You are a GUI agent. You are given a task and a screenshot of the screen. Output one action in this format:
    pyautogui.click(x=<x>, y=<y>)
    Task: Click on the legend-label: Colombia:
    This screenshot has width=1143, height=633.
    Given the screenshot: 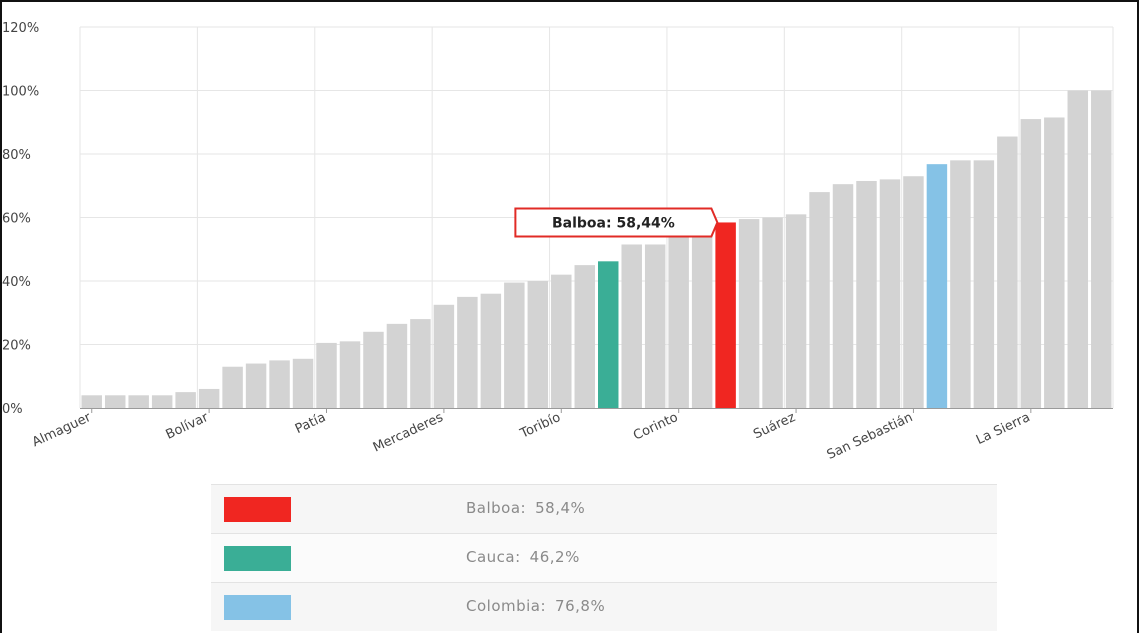 What is the action you would take?
    pyautogui.click(x=506, y=606)
    